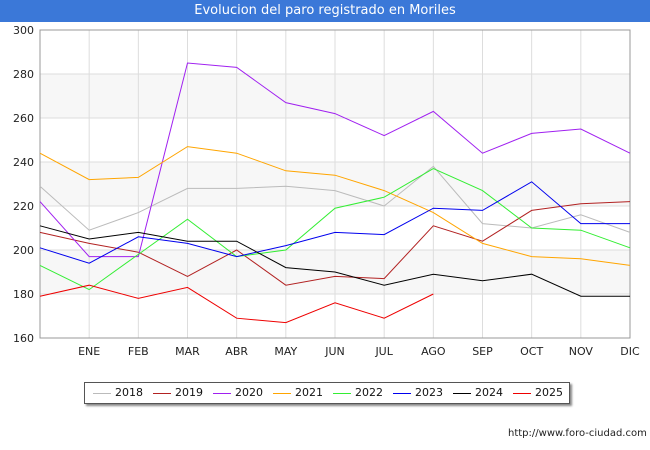 The image size is (650, 450). I want to click on y-tick-label: 240, so click(23, 162).